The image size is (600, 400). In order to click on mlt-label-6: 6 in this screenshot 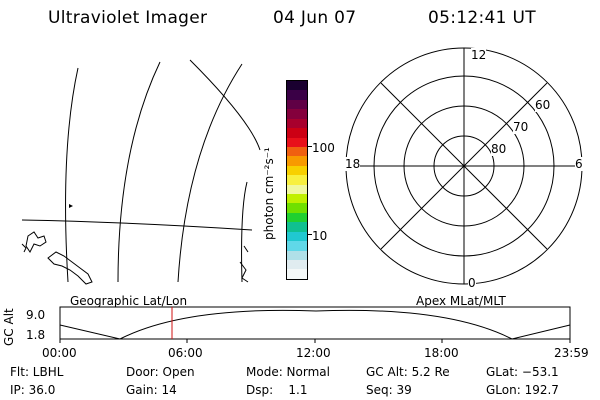, I will do `click(579, 164)`.